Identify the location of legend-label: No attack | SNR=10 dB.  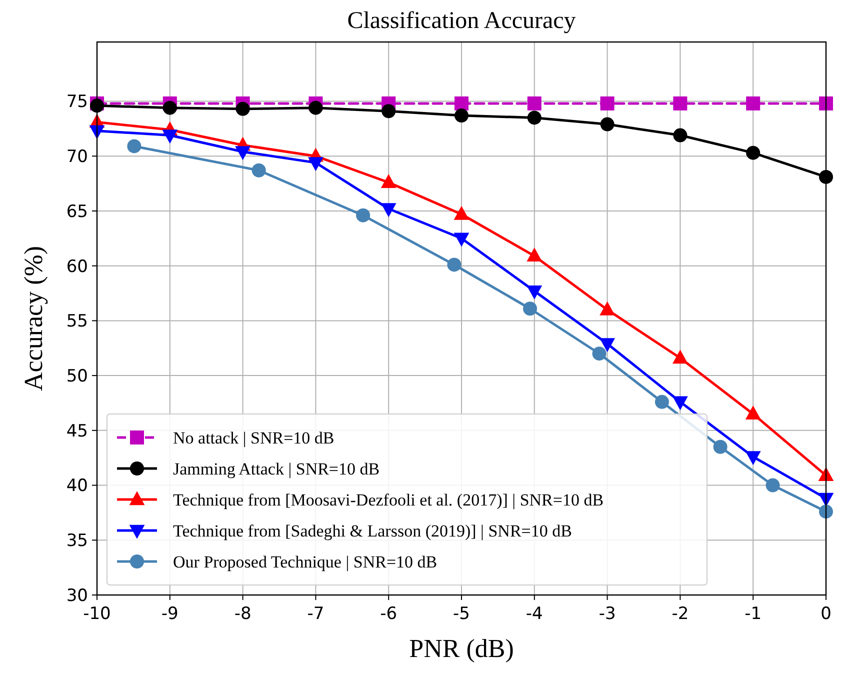
(253, 438).